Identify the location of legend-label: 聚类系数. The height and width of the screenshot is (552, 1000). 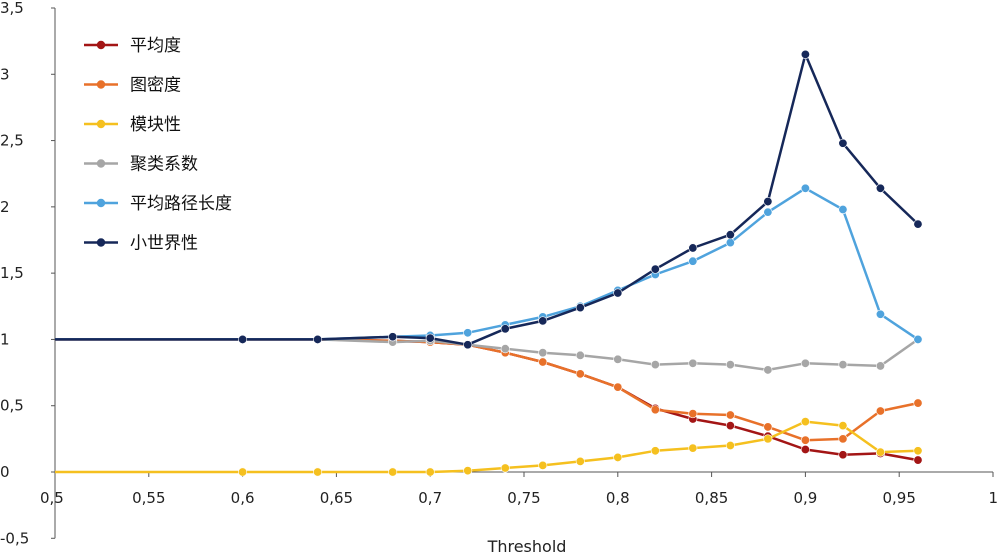
(164, 165).